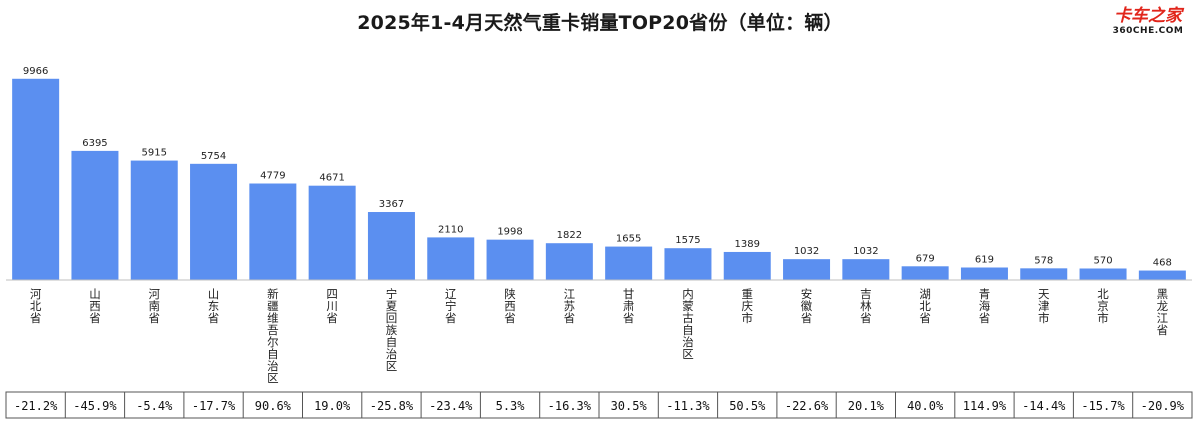 The image size is (1200, 421). I want to click on yoy-change-cell: -11.3%, so click(688, 406).